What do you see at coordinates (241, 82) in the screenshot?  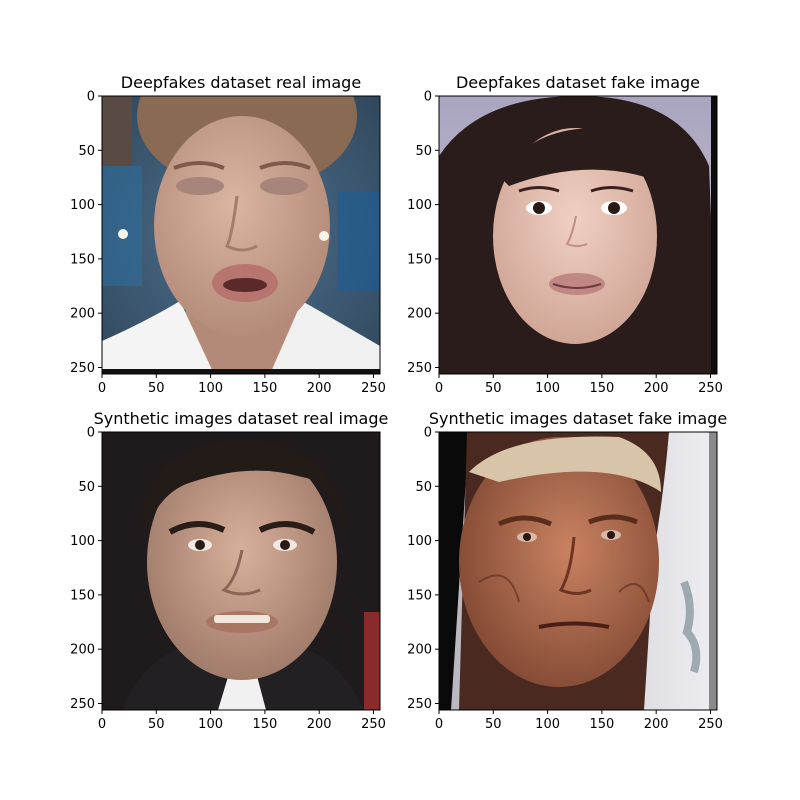 I see `subplot-title: Deepfakes dataset real image` at bounding box center [241, 82].